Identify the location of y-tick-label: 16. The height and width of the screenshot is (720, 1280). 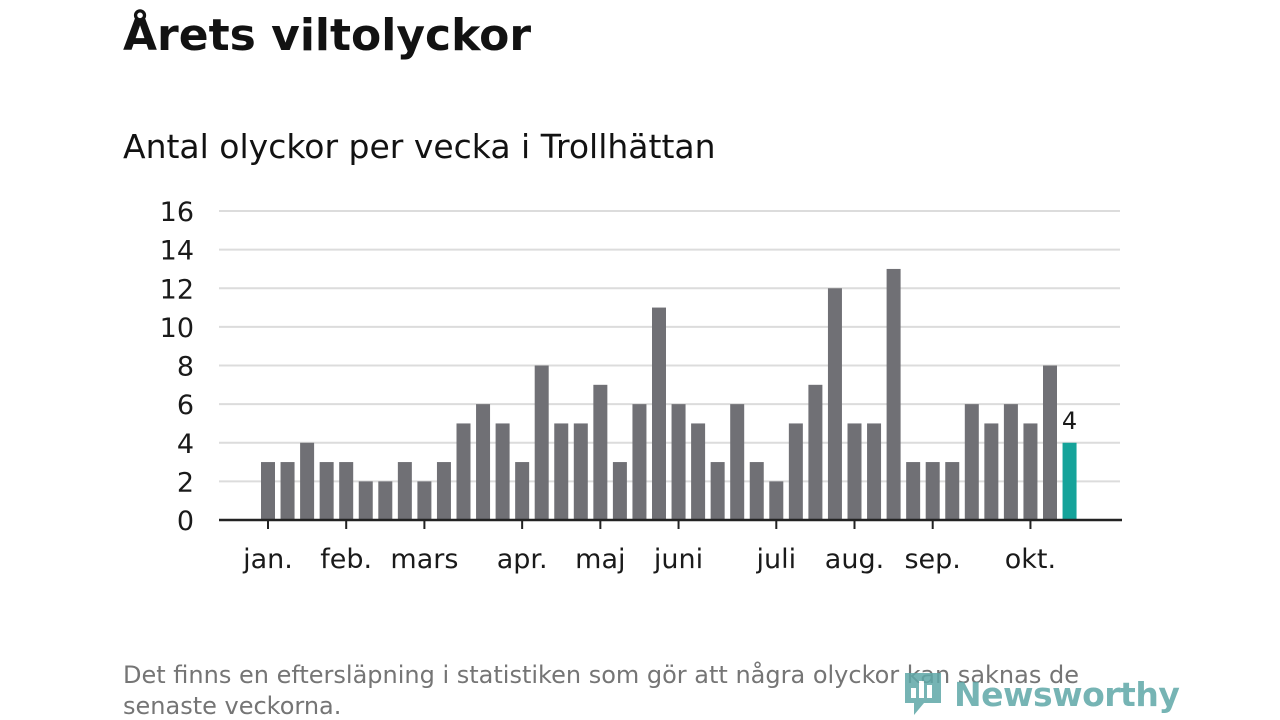
(177, 212).